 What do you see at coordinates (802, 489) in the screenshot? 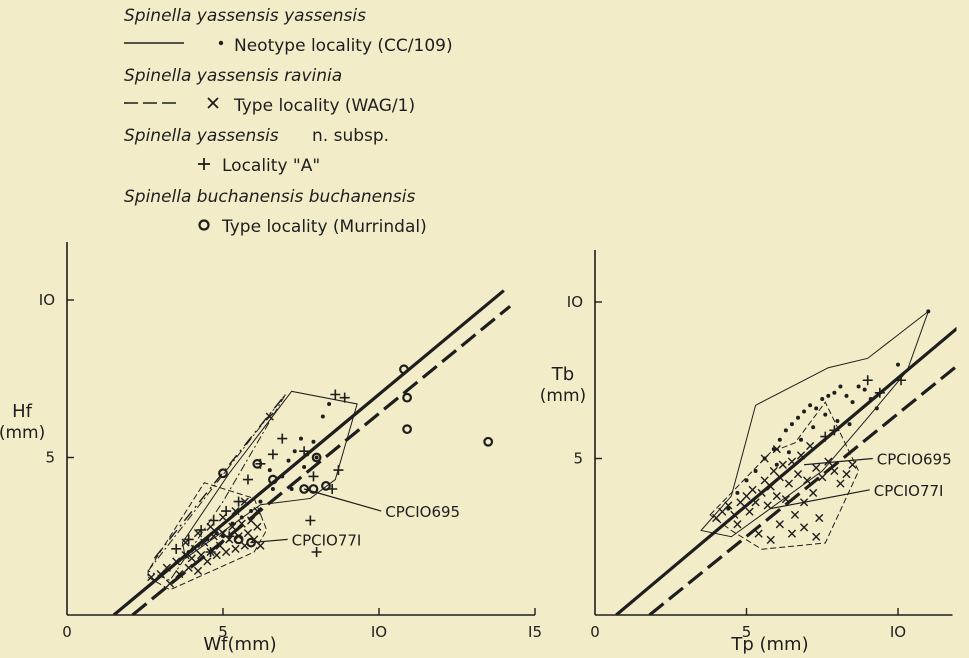
I see `regression-line-dashed` at bounding box center [802, 489].